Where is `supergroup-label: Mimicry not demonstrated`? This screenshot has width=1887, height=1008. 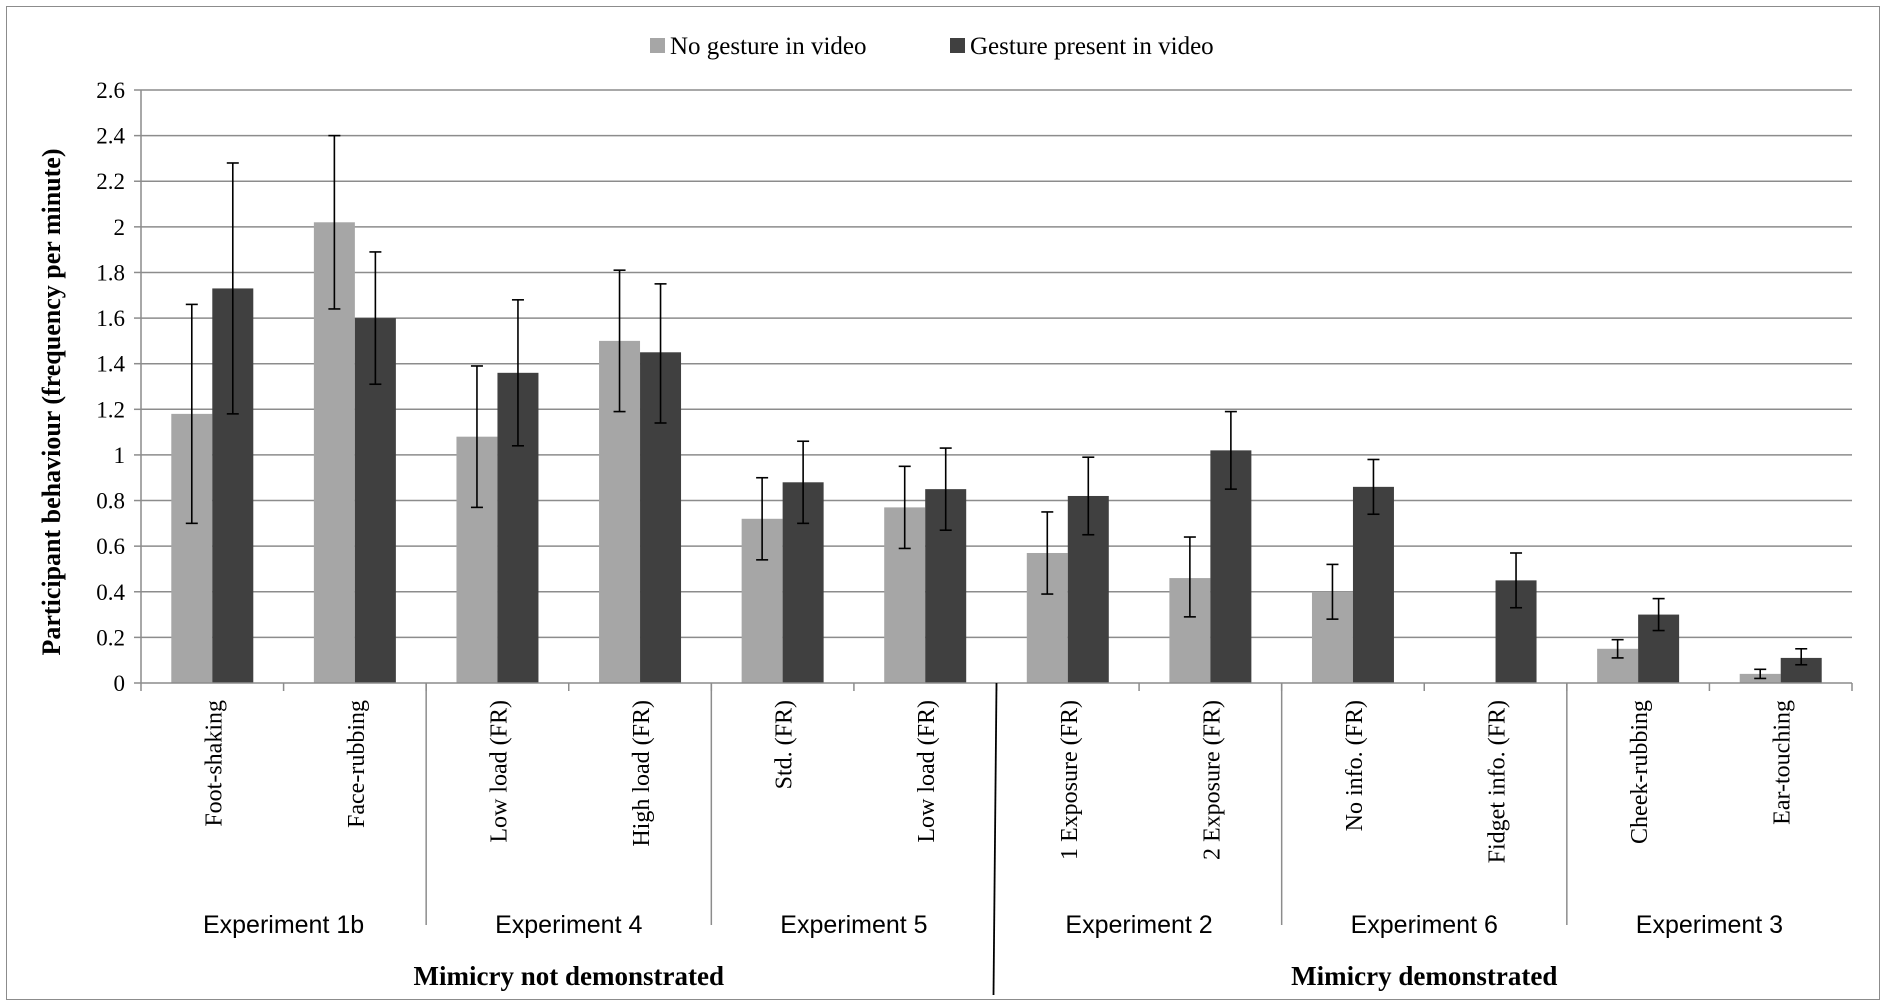 supergroup-label: Mimicry not demonstrated is located at coordinates (569, 976).